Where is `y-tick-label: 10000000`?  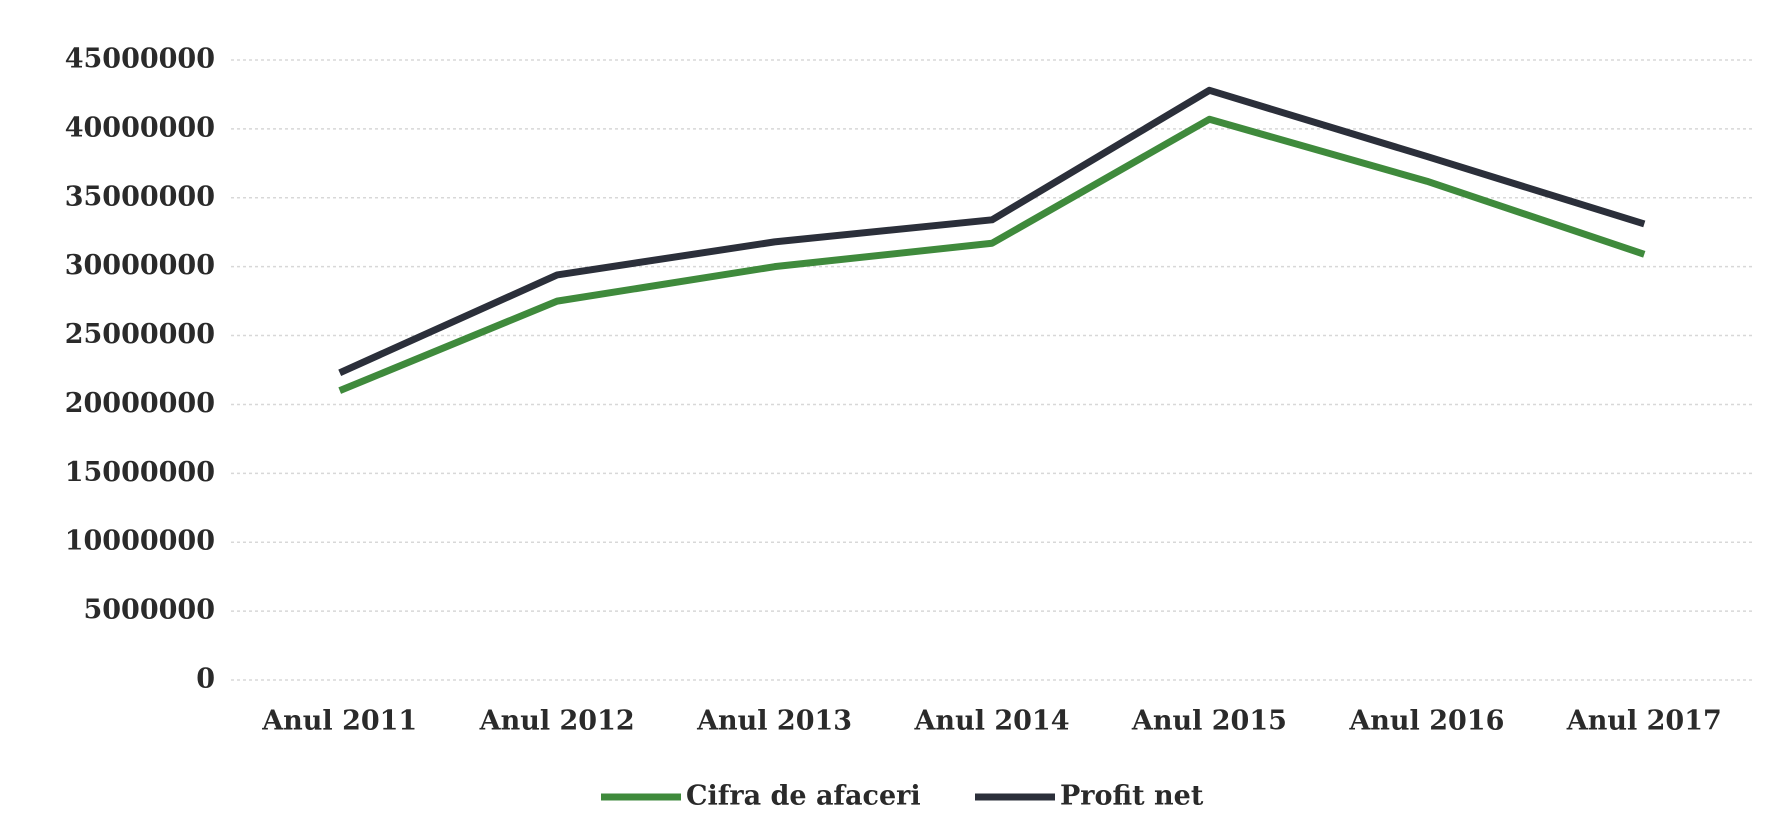
y-tick-label: 10000000 is located at coordinates (140, 541).